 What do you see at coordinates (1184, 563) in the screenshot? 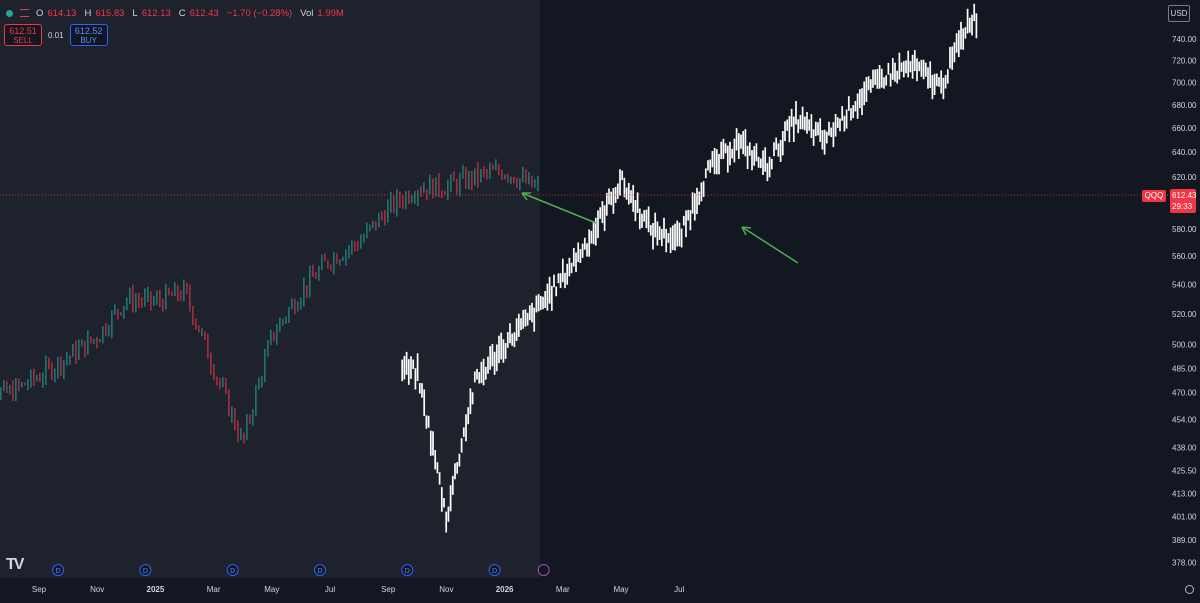
I see `price-tick-label: 378.00` at bounding box center [1184, 563].